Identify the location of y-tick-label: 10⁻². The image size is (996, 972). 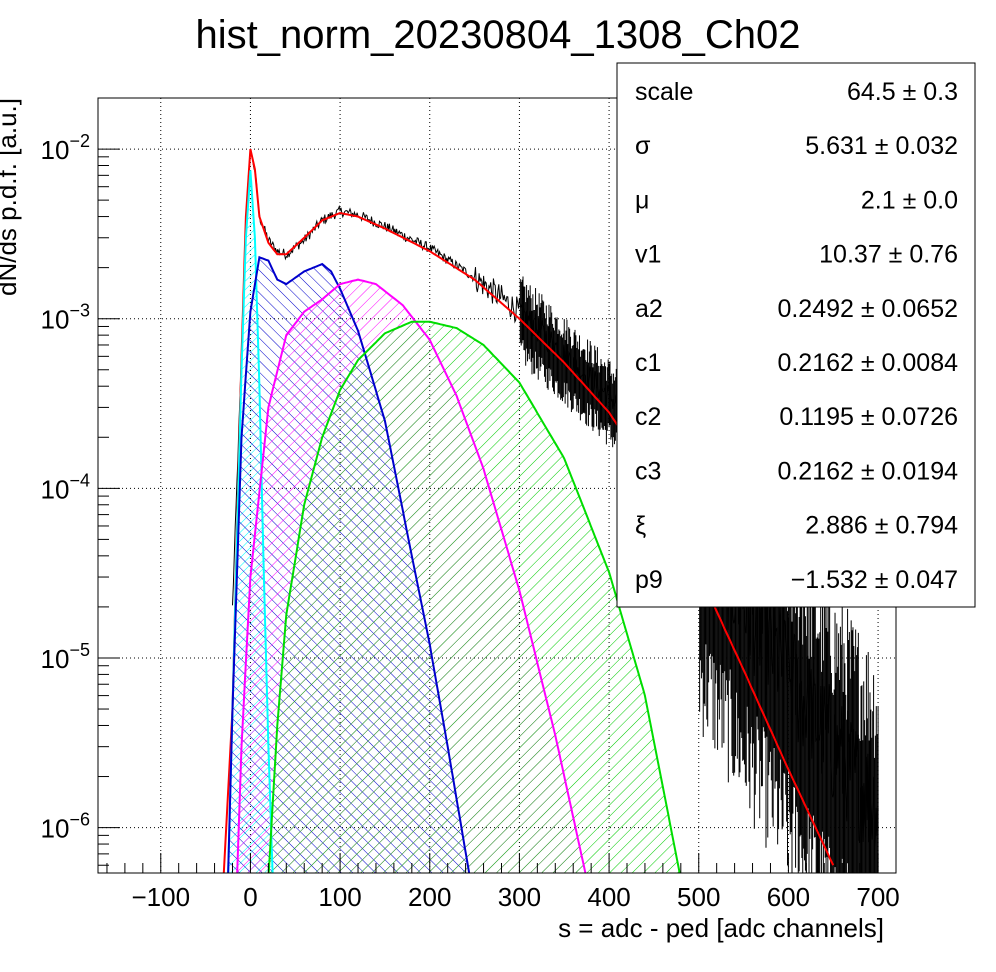
(65, 148).